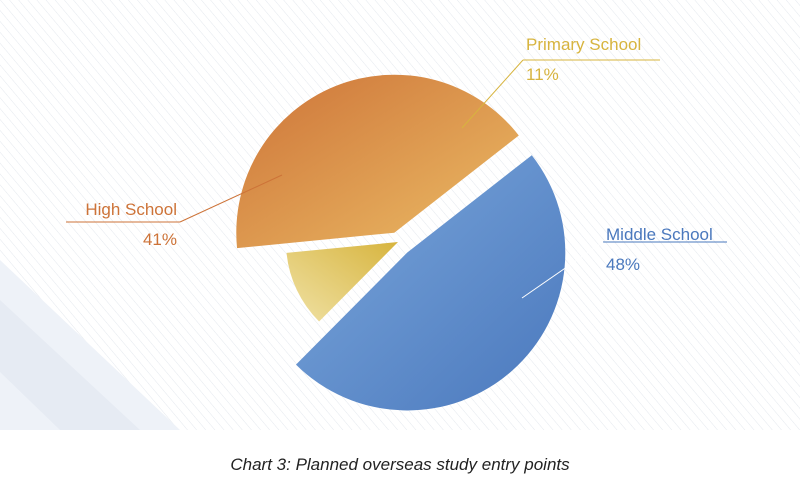 The height and width of the screenshot is (487, 800). Describe the element at coordinates (542, 74) in the screenshot. I see `slice-value-label: 11%` at that location.